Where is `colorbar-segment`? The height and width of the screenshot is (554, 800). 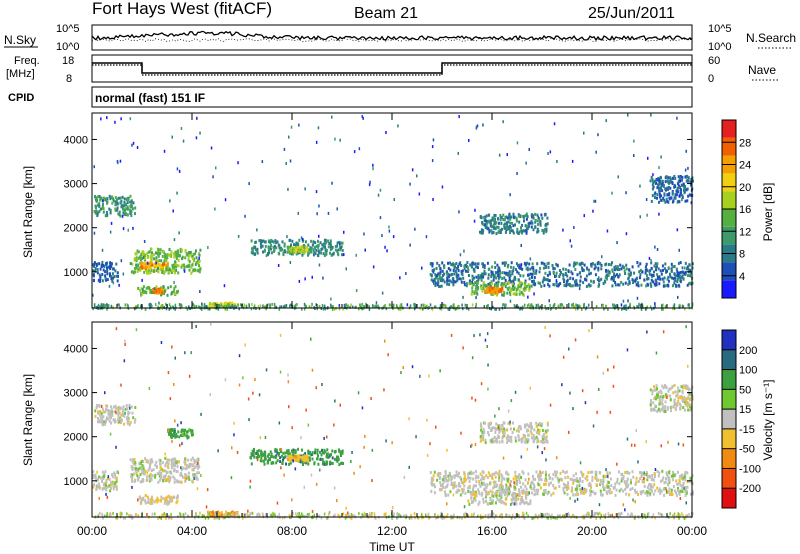
colorbar-segment is located at coordinates (729, 146).